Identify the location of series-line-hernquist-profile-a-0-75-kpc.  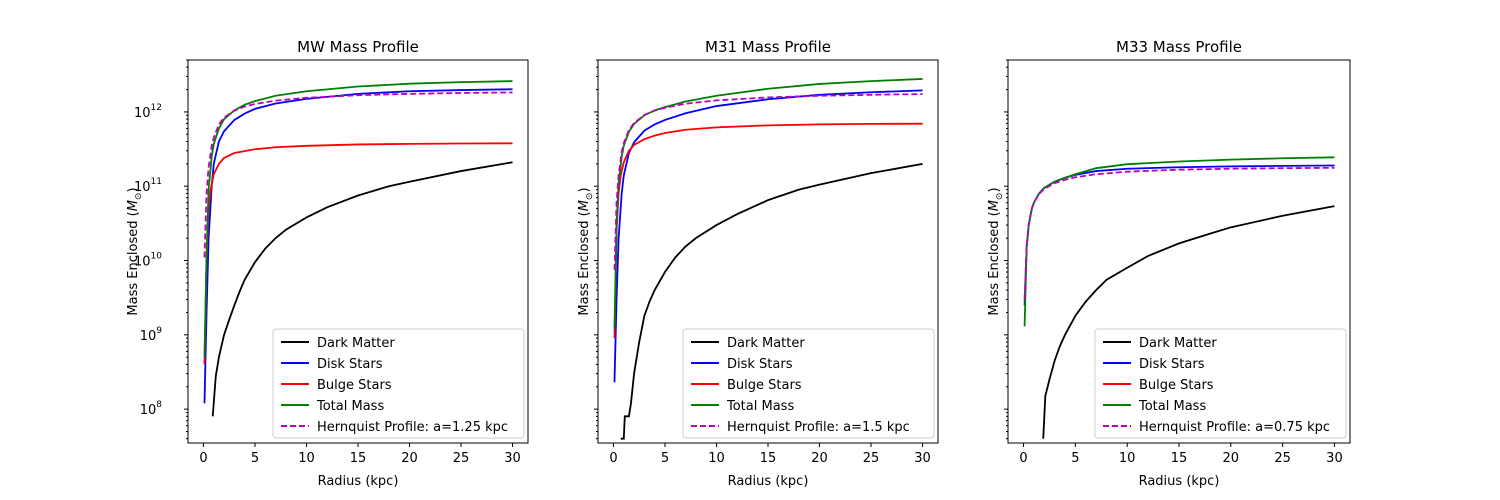
(1179, 233).